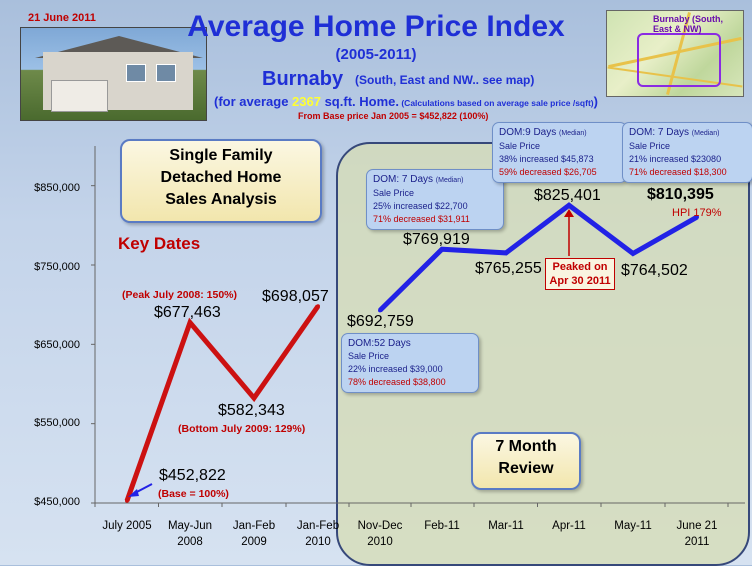 Image resolution: width=752 pixels, height=566 pixels. I want to click on avg-sqft: 2367, so click(306, 101).